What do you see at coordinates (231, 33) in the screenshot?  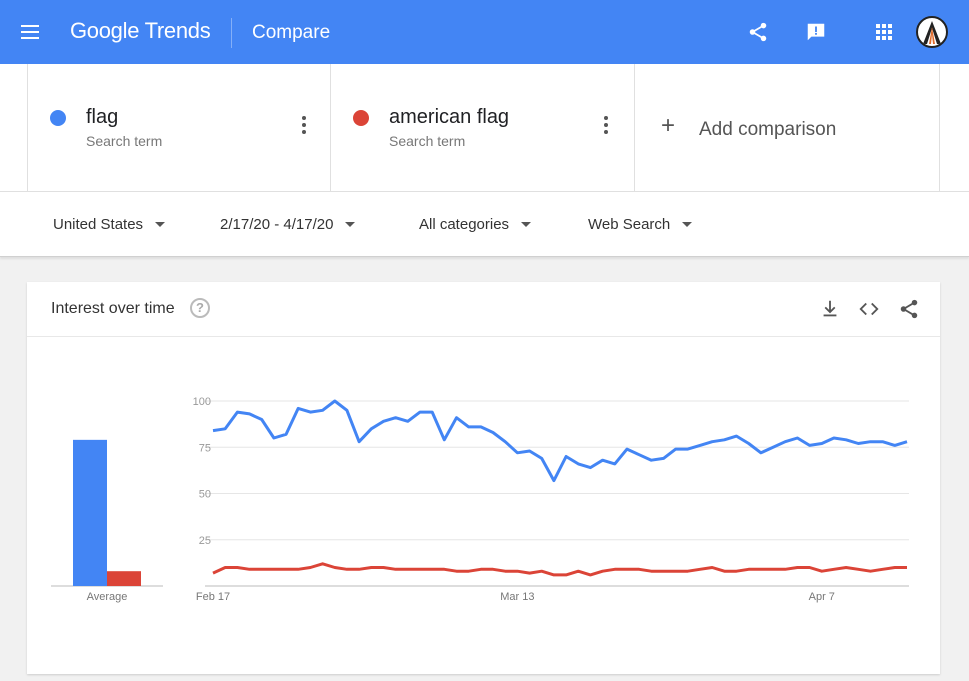 I see `appbar-divider` at bounding box center [231, 33].